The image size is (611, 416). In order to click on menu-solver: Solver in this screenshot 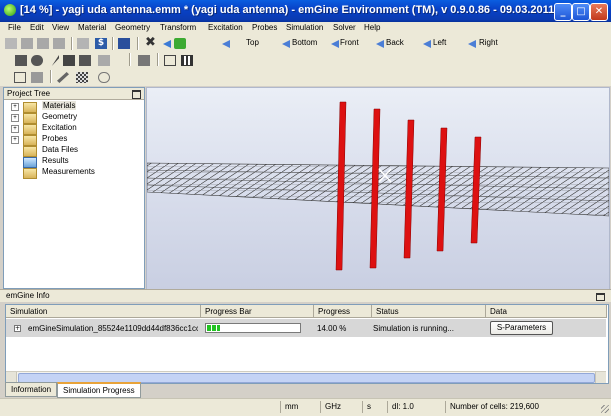, I will do `click(344, 27)`.